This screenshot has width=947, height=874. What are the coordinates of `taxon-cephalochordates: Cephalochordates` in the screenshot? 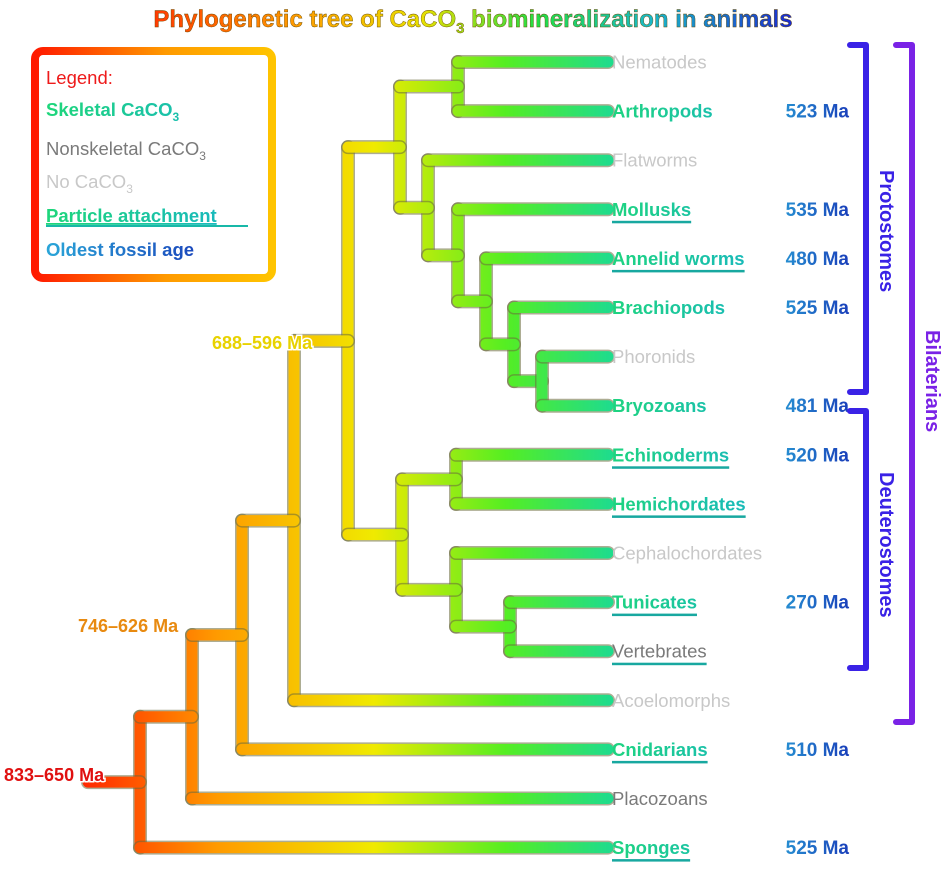 It's located at (687, 553).